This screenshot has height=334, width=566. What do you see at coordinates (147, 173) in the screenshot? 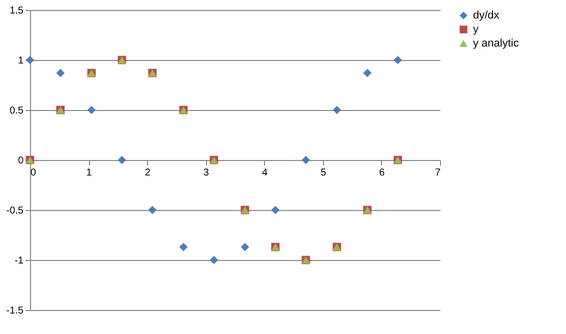
I see `x-tick-label: 2` at bounding box center [147, 173].